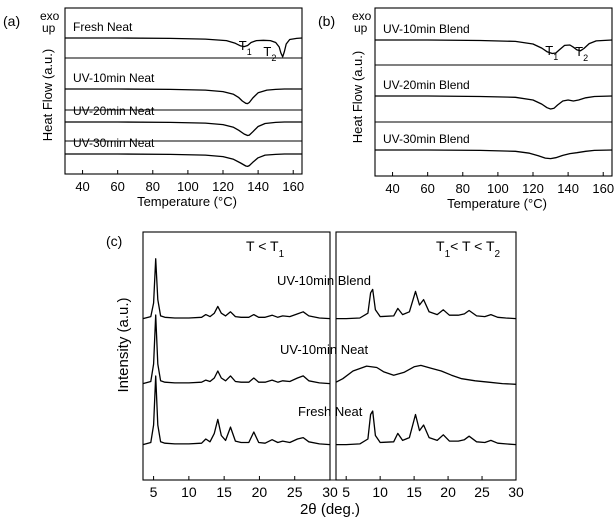 The width and height of the screenshot is (616, 520). I want to click on panel-c-sub1-xtick-label-25: 25, so click(295, 492).